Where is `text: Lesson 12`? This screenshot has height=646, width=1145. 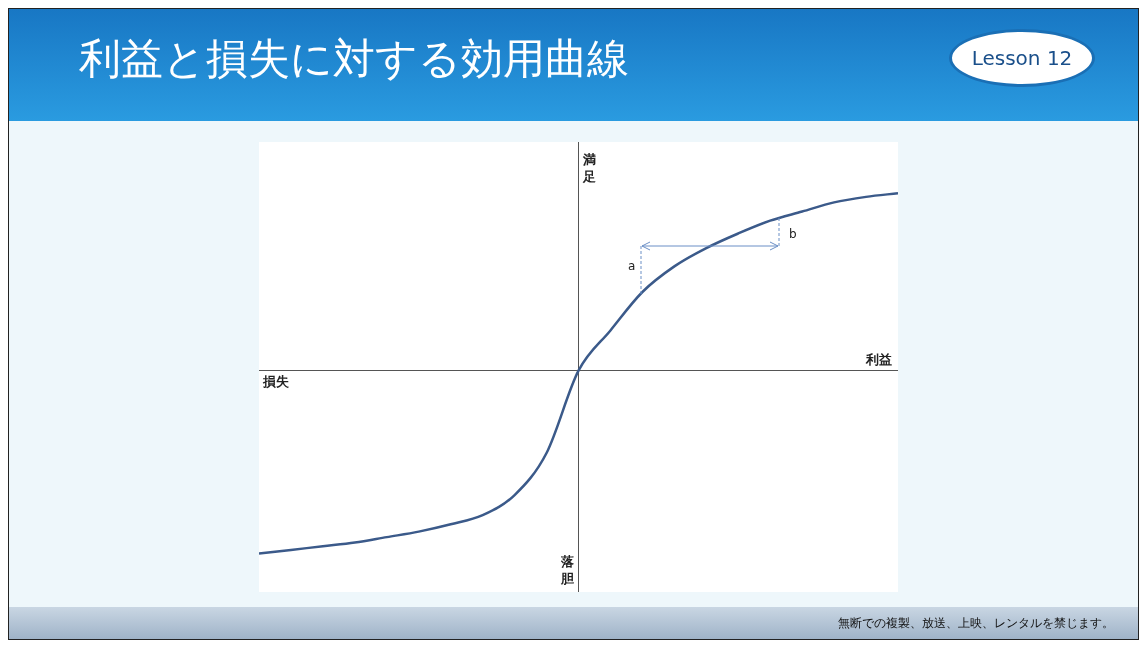
text: Lesson 12 is located at coordinates (1022, 58).